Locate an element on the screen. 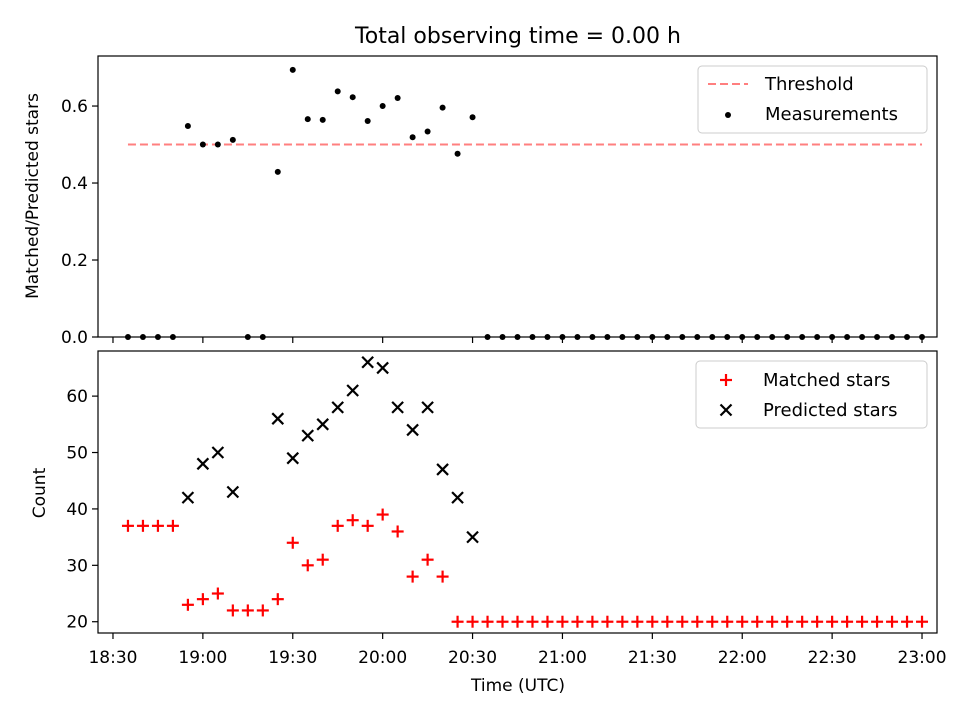  bottom-y-tick-label: 20 is located at coordinates (77, 623).